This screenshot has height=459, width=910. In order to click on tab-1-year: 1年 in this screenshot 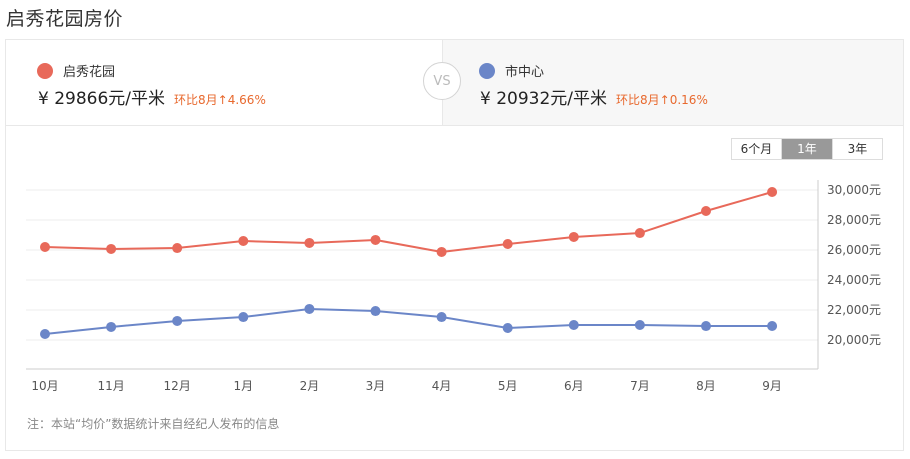, I will do `click(807, 149)`.